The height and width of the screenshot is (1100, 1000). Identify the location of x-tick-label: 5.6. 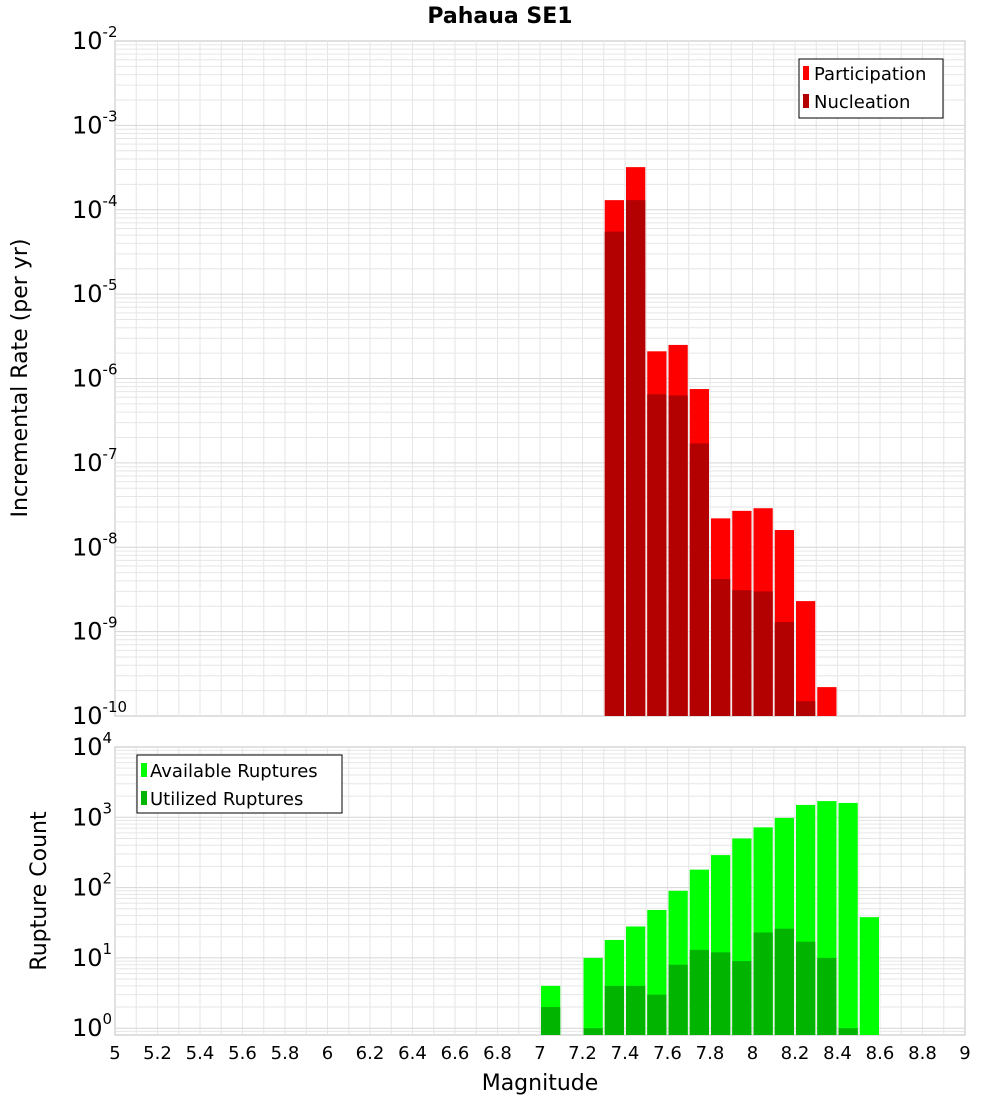
(242, 1053).